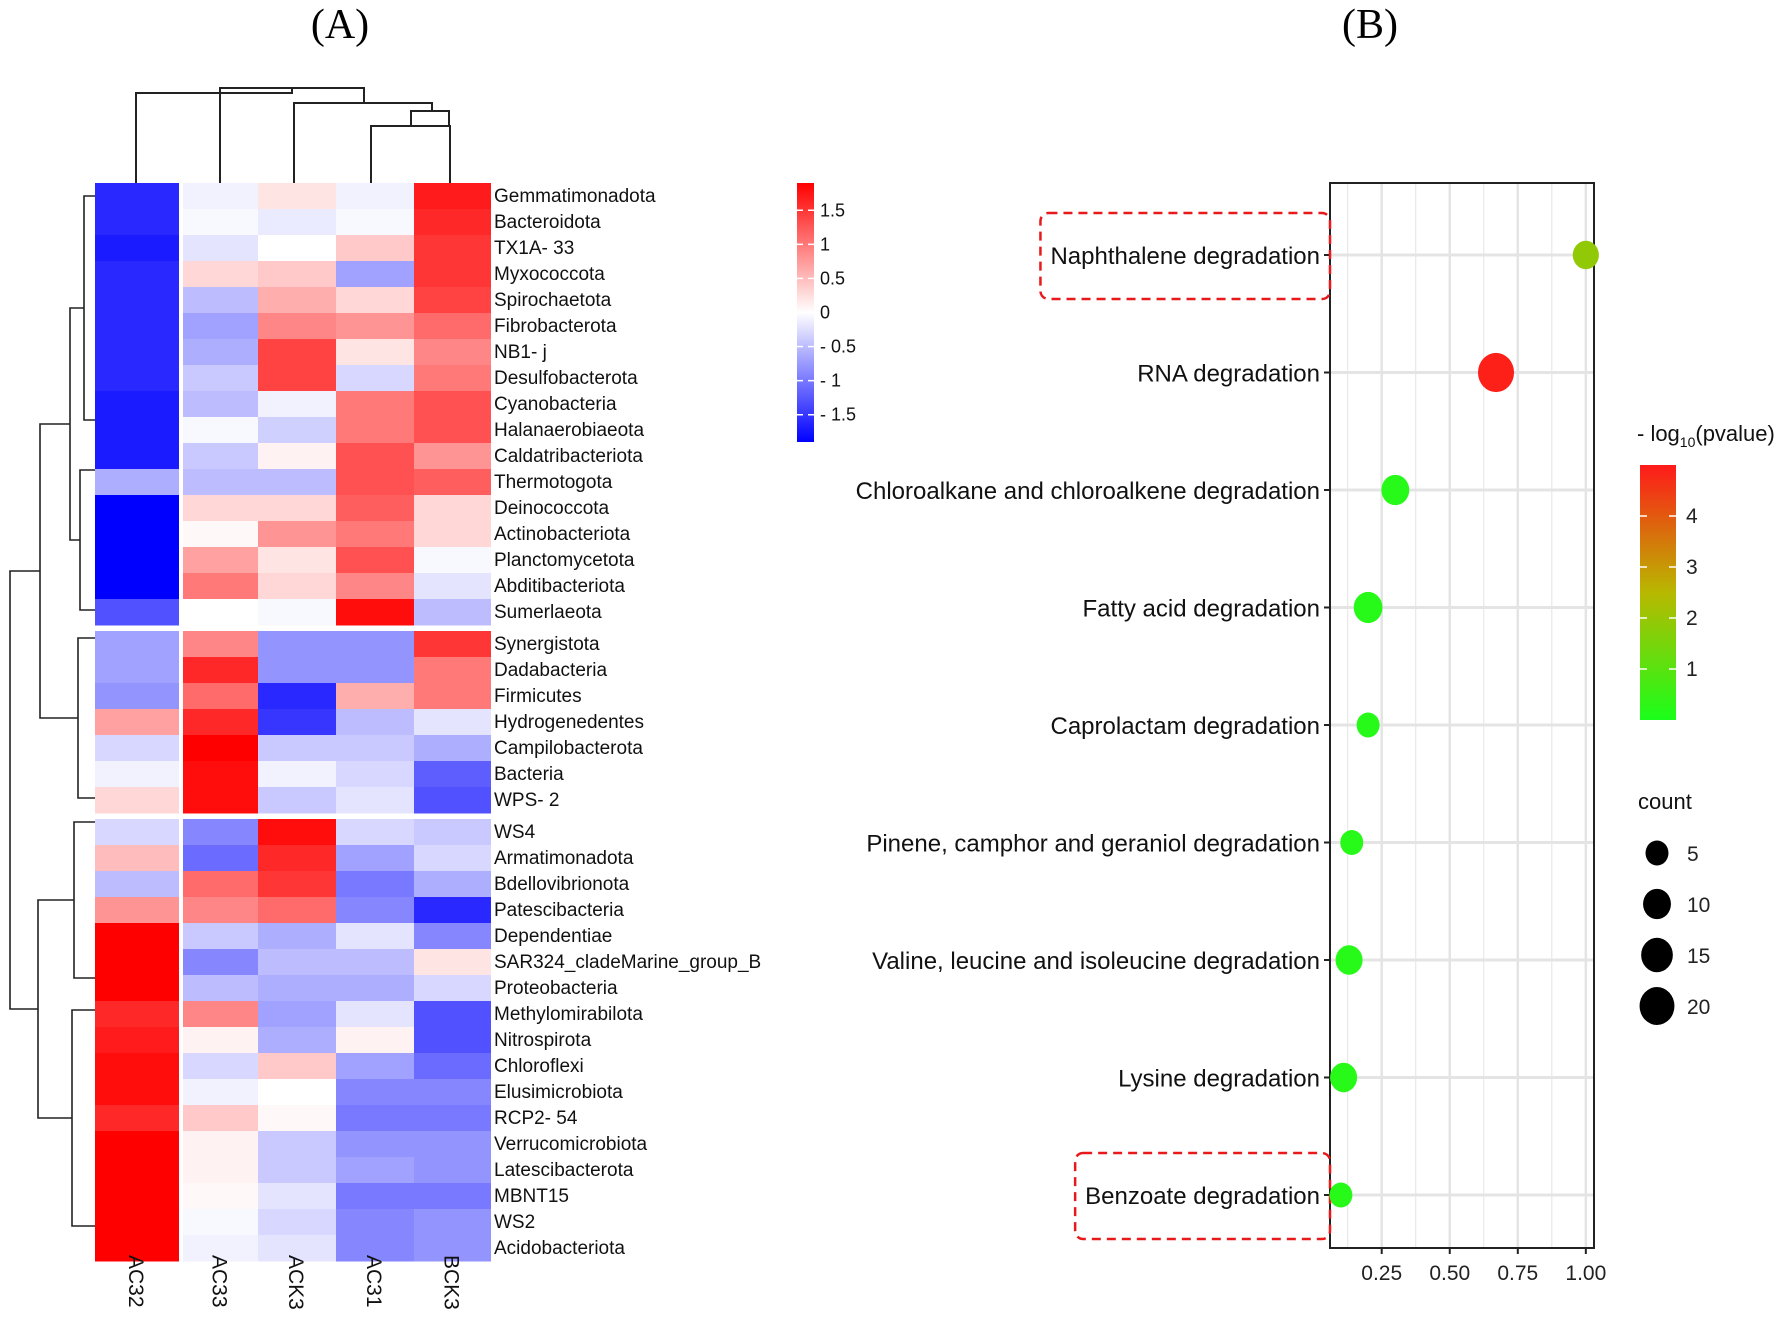 The height and width of the screenshot is (1322, 1784). What do you see at coordinates (838, 415) in the screenshot?
I see `scale-tick-label: - 1.5` at bounding box center [838, 415].